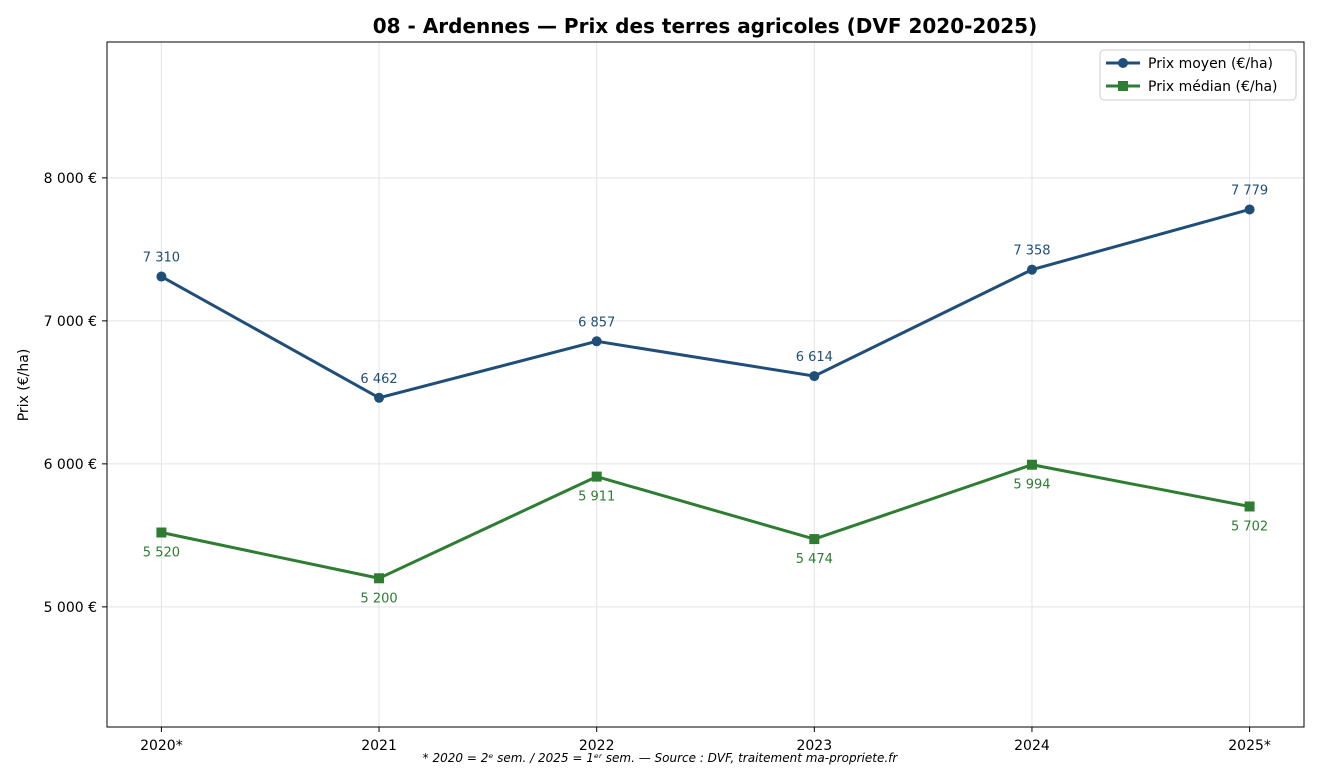 This screenshot has width=1320, height=770. What do you see at coordinates (70, 465) in the screenshot?
I see `y-tick-label: 6 000 €` at bounding box center [70, 465].